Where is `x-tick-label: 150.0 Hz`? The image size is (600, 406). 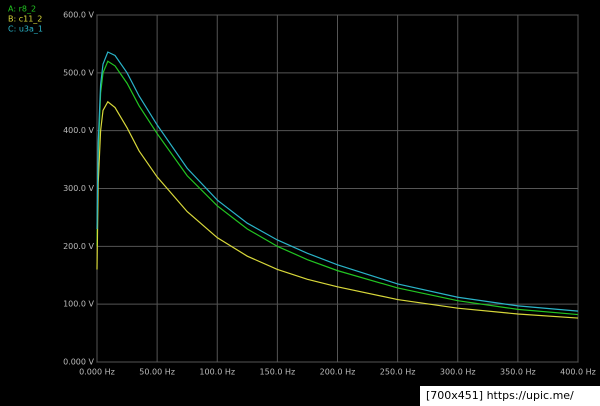 x-tick-label: 150.0 Hz is located at coordinates (278, 372).